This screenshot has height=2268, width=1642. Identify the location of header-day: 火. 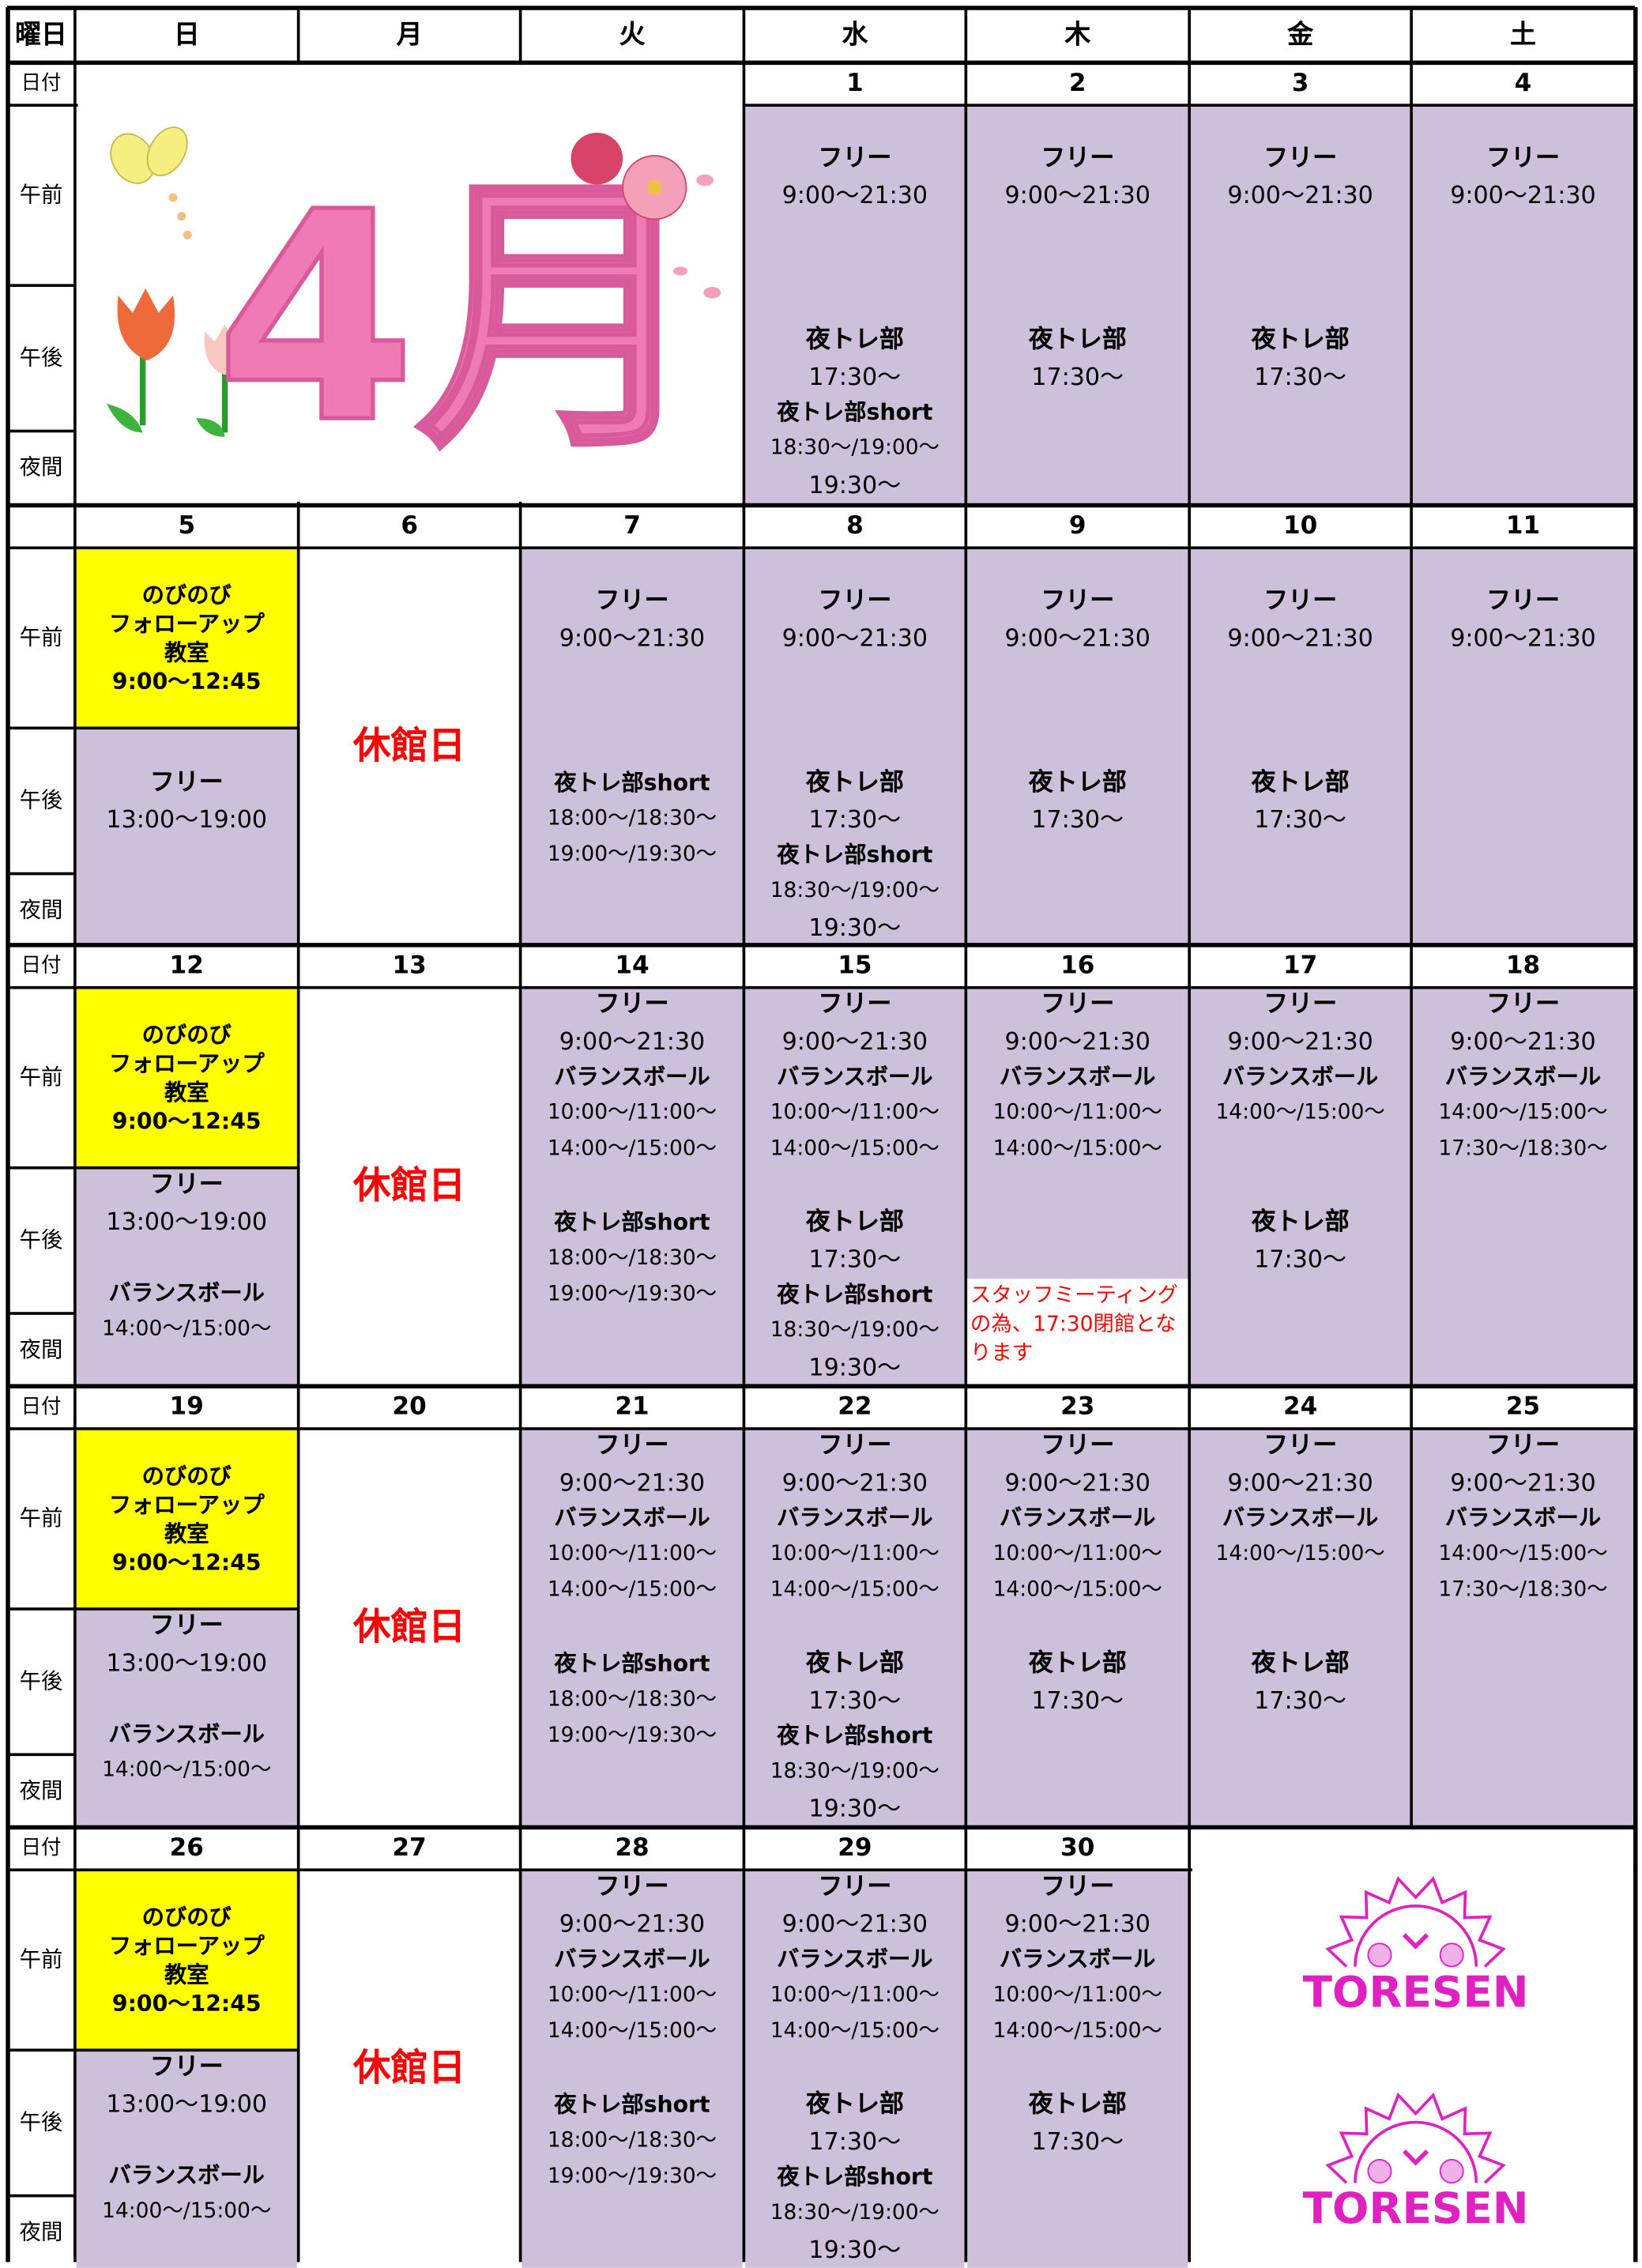
(632, 35).